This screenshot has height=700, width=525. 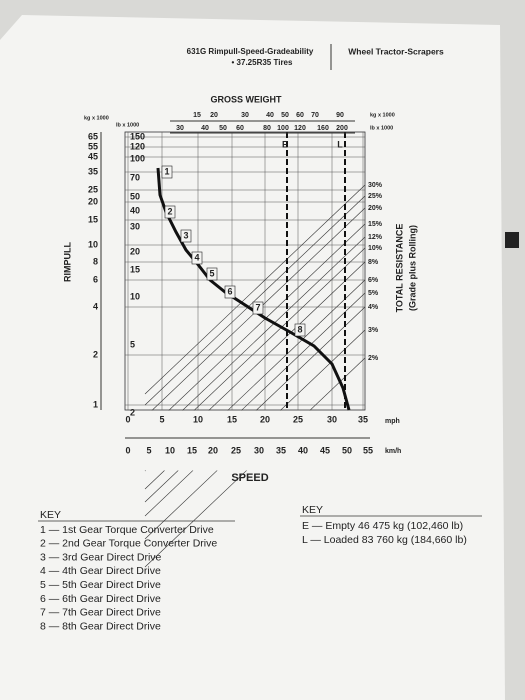 I want to click on gear-label: 2, so click(x=169, y=211).